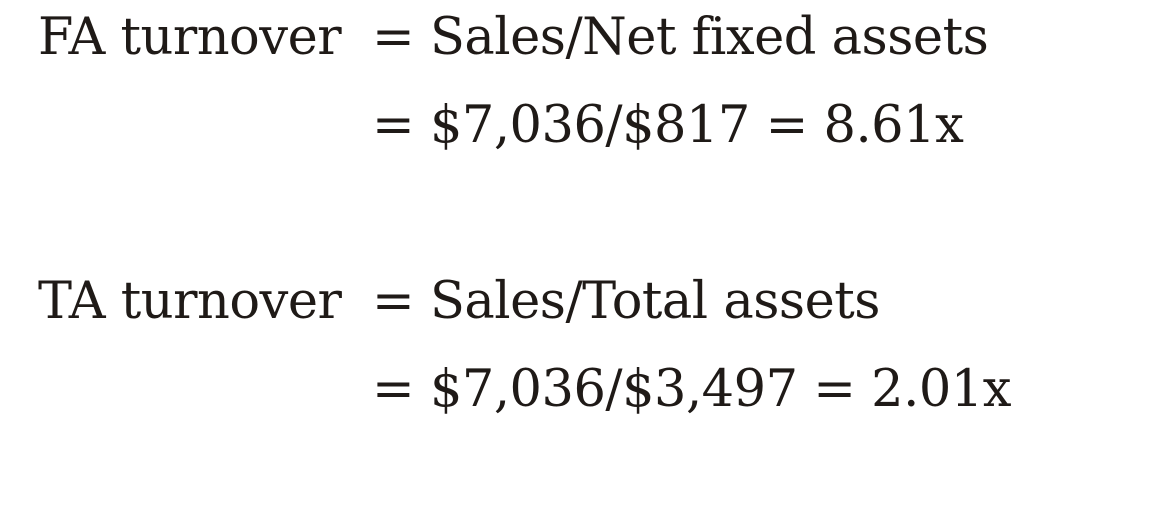  Describe the element at coordinates (626, 301) in the screenshot. I see `ta-turnover-formula: = Sales/Total assets` at that location.